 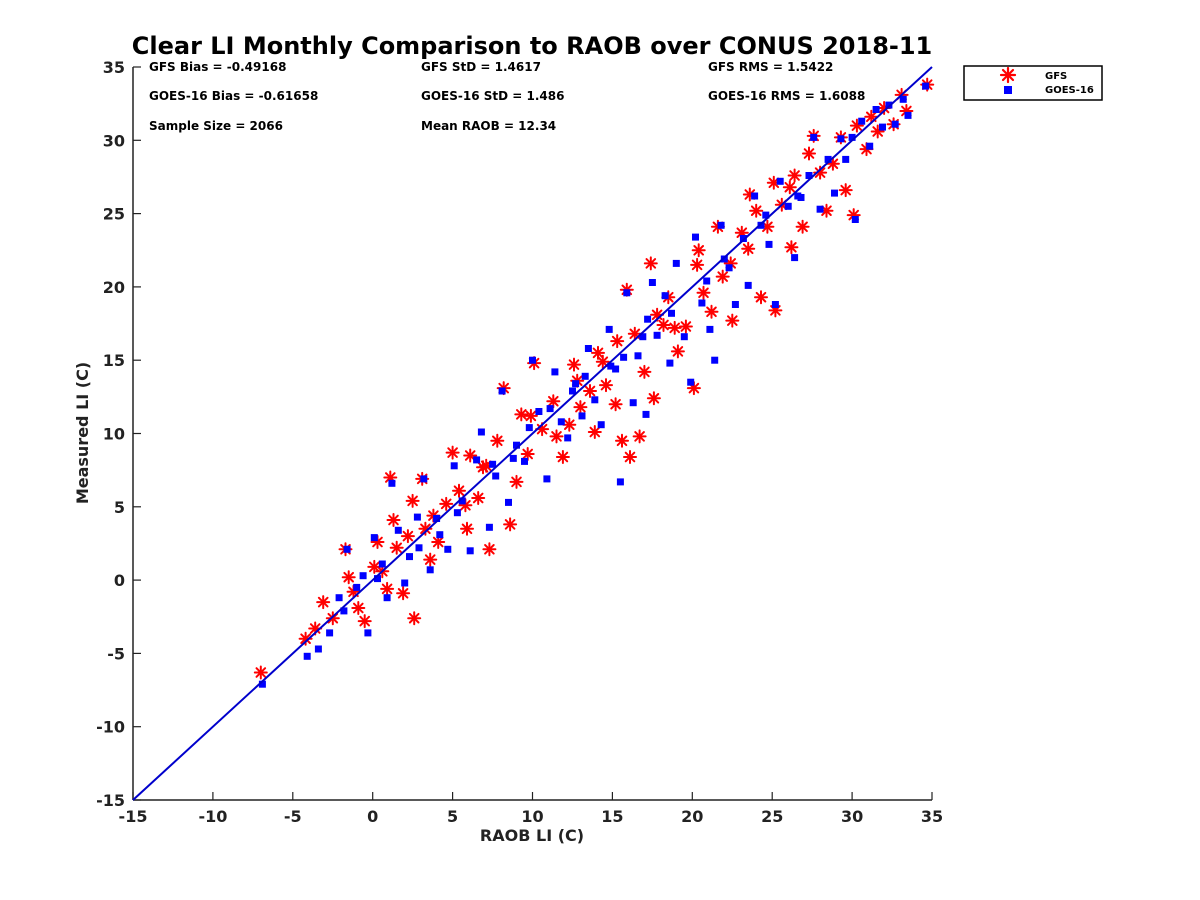 What do you see at coordinates (786, 96) in the screenshot?
I see `goes-rms-text: GOES-16 RMS = 1.6088` at bounding box center [786, 96].